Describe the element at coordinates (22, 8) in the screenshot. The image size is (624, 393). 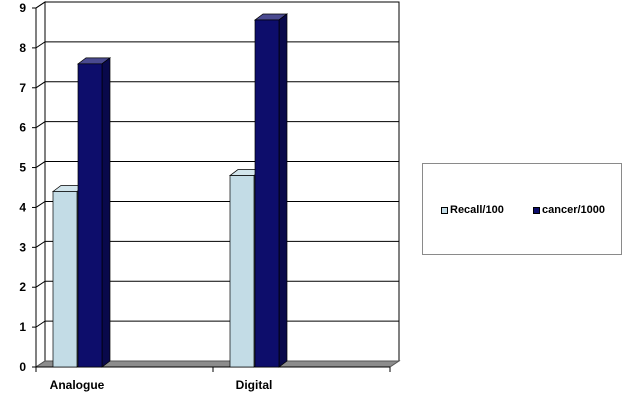
I see `y-tick-label: 9` at that location.